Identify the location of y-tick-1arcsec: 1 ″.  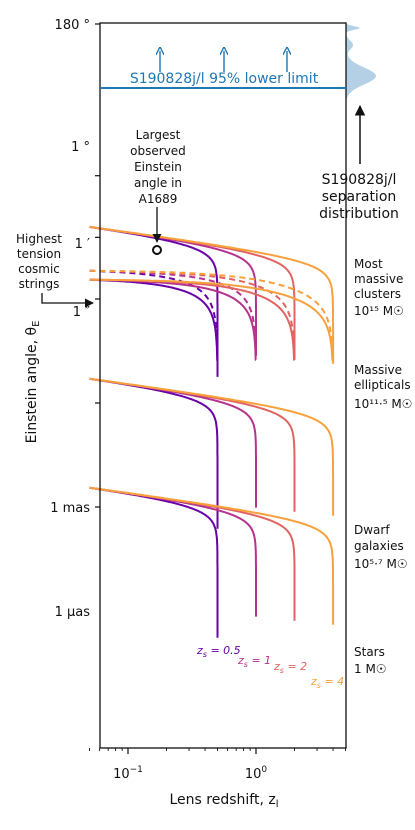
(81, 312).